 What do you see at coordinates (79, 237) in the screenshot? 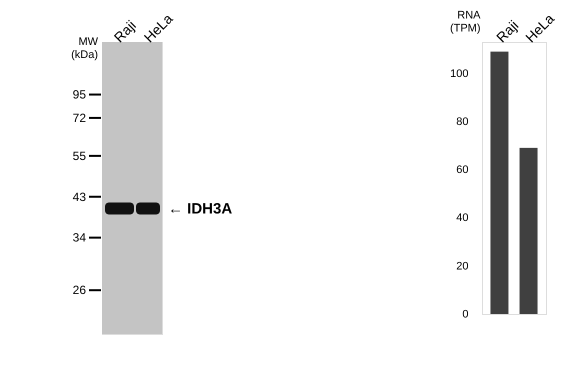
I see `text: 34` at bounding box center [79, 237].